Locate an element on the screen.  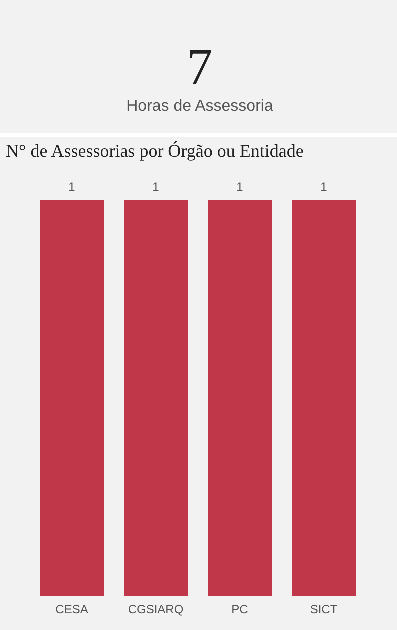
x-tick-label: SICT is located at coordinates (324, 609).